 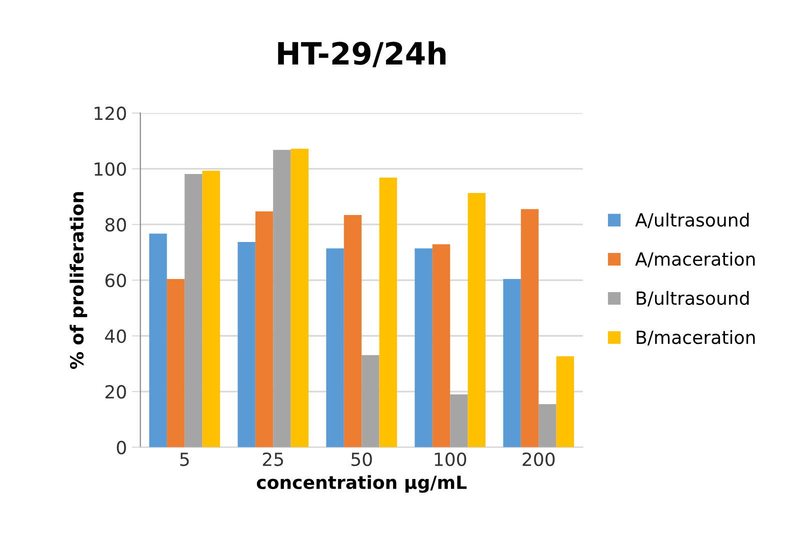 I want to click on legend-label: A/maceration, so click(x=695, y=260).